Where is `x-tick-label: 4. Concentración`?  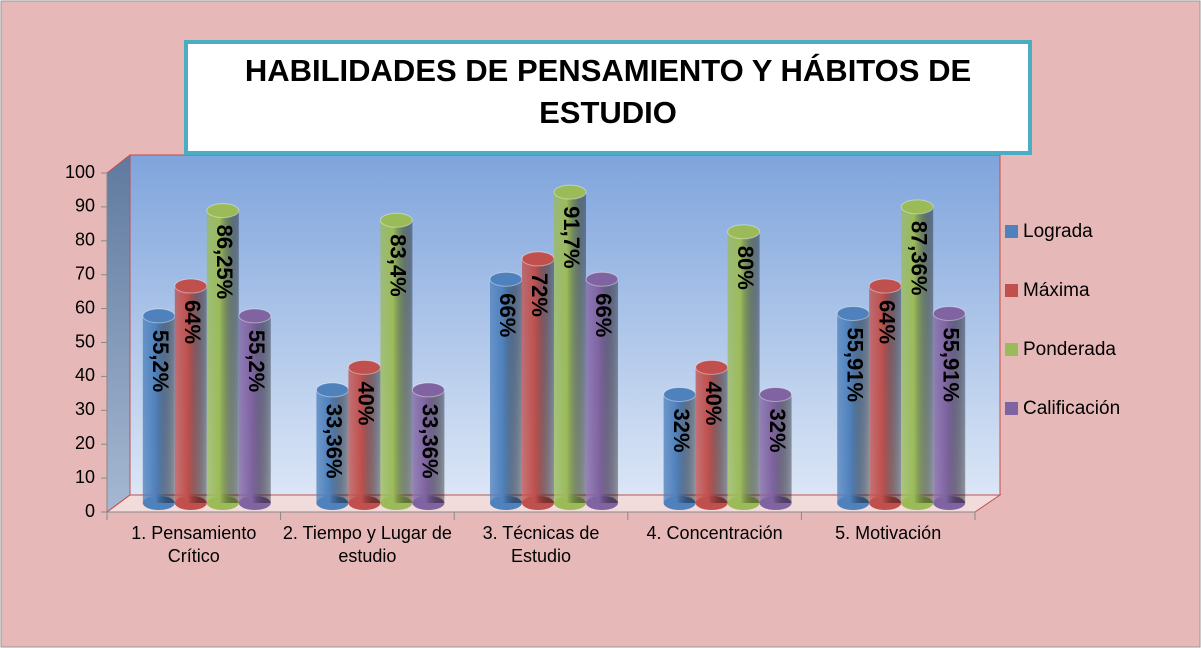
x-tick-label: 4. Concentración is located at coordinates (714, 533).